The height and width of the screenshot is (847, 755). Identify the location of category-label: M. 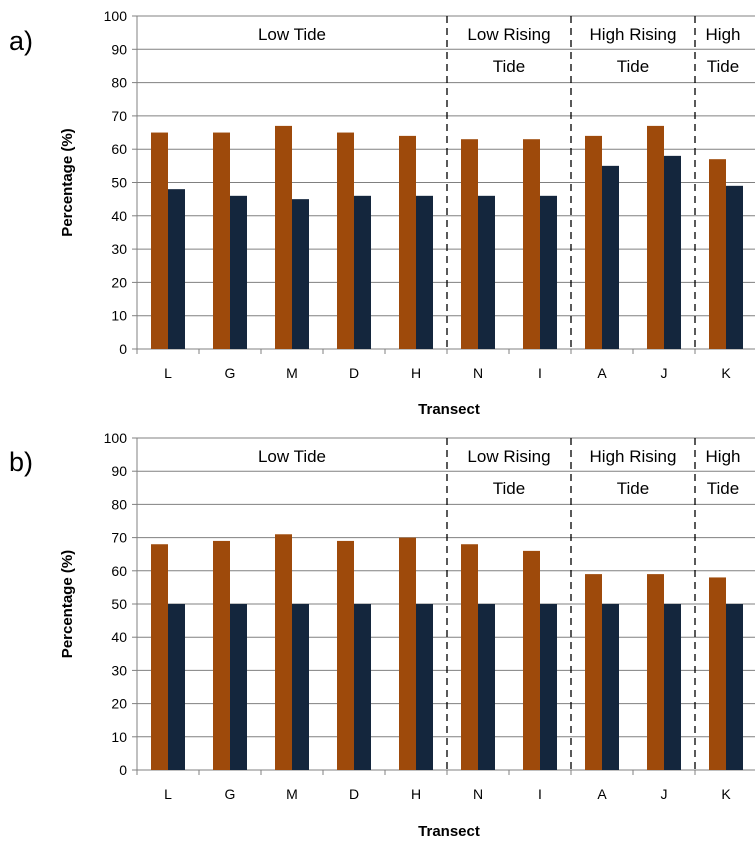
(292, 373).